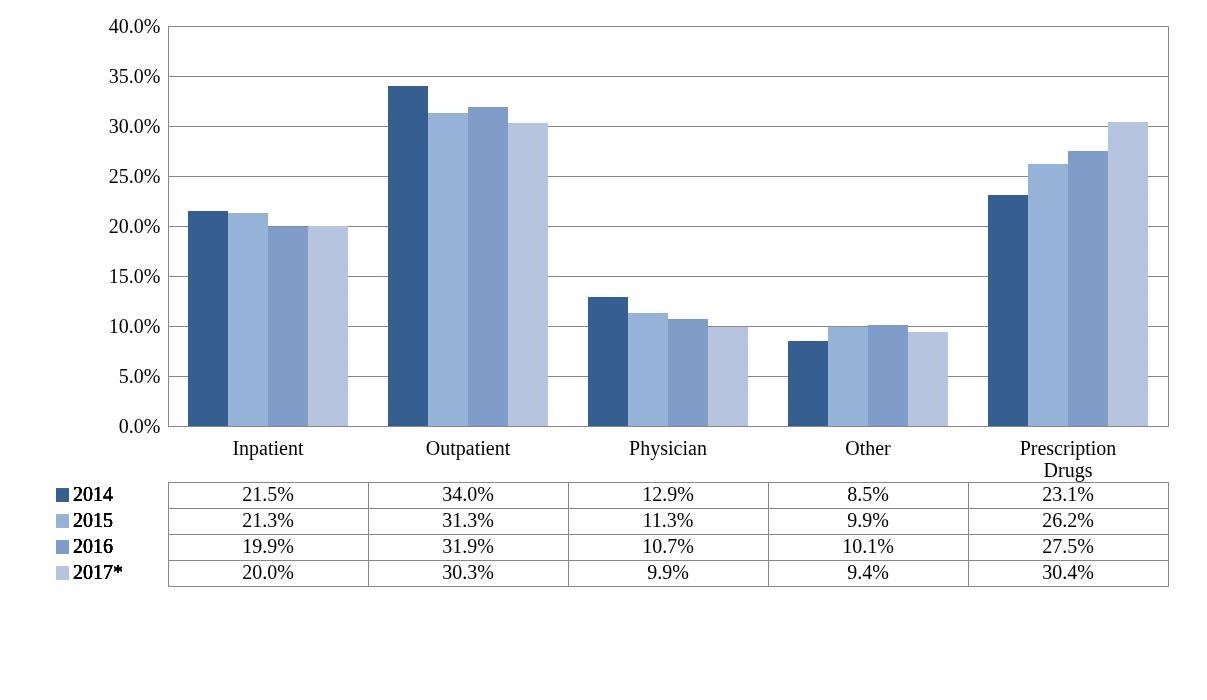  I want to click on x-tick-label: Outpatient, so click(468, 448).